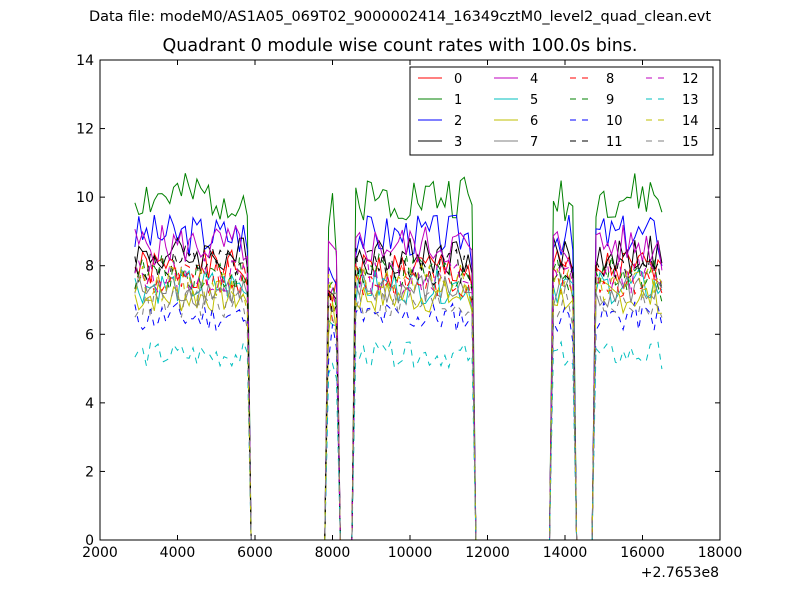 Image resolution: width=800 pixels, height=600 pixels. I want to click on legend-label-0: 0, so click(458, 79).